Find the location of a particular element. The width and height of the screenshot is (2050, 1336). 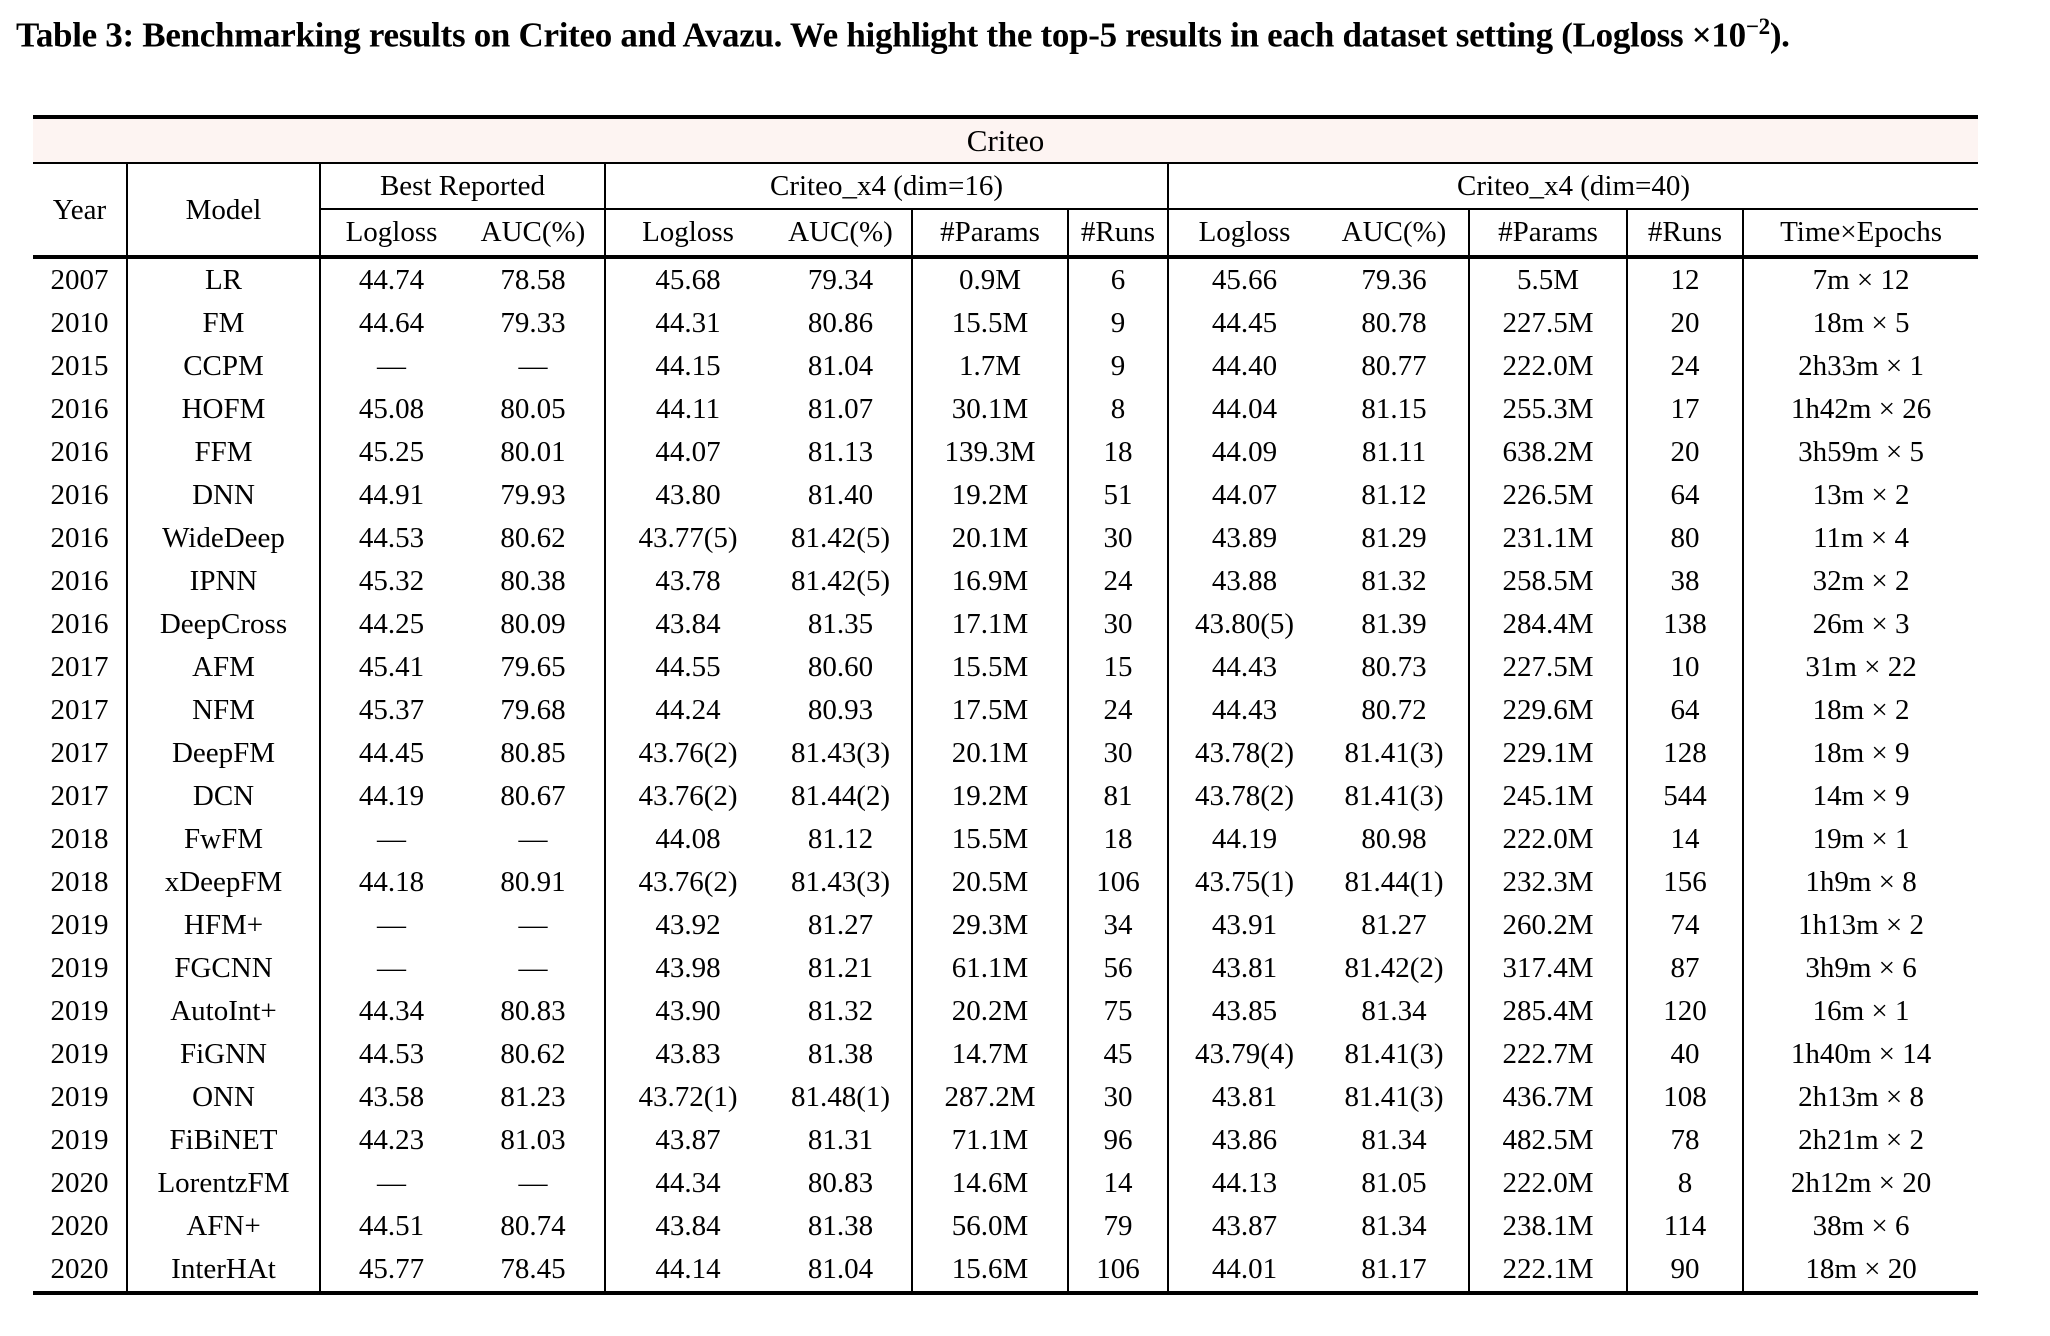

d16-runs-cell: 34 is located at coordinates (1118, 925).